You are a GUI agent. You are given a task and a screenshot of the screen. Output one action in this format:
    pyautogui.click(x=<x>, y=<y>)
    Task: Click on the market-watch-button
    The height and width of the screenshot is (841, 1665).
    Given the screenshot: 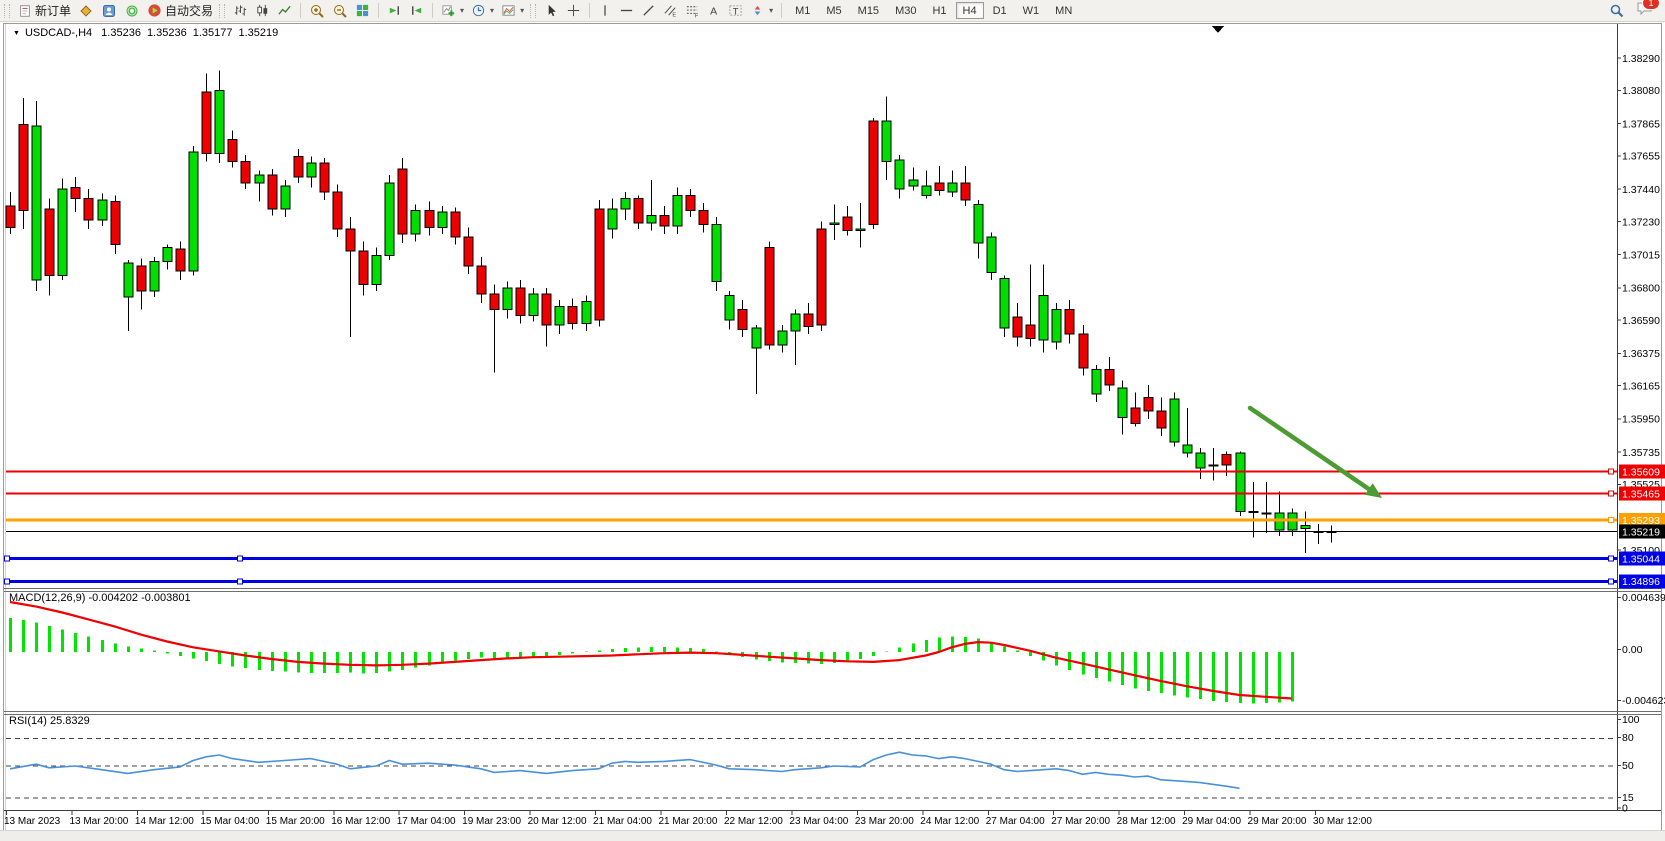 What is the action you would take?
    pyautogui.click(x=86, y=10)
    